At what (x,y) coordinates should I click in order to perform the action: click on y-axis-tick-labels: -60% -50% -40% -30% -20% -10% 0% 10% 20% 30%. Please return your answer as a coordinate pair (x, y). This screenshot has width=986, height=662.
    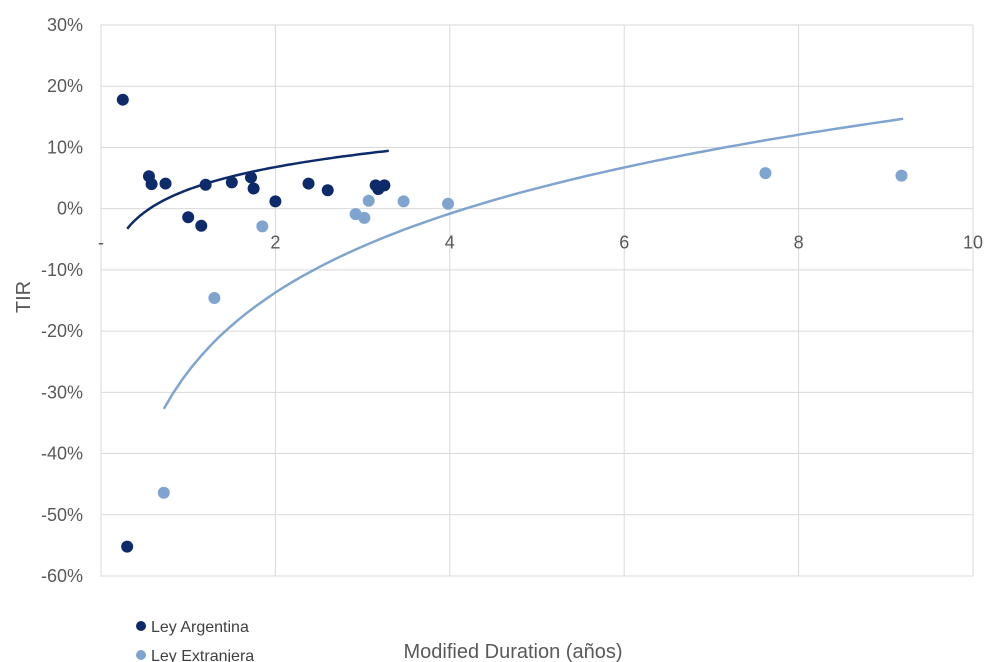
    Looking at the image, I should click on (62, 300).